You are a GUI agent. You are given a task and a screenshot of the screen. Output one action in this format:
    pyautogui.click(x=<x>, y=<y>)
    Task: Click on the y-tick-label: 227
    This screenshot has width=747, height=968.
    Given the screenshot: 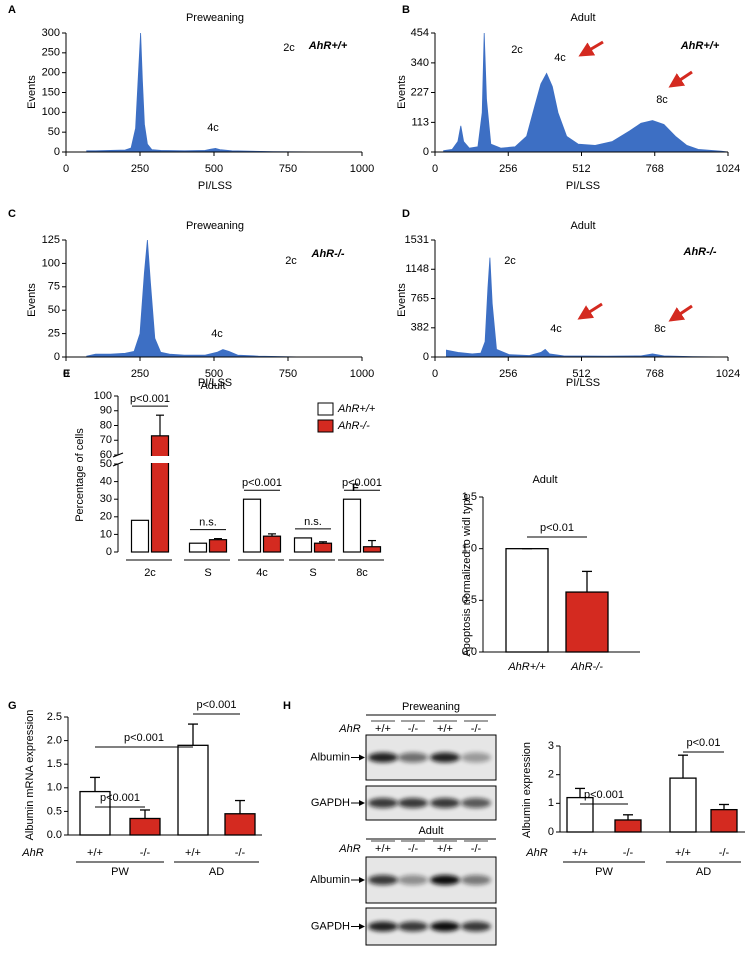 What is the action you would take?
    pyautogui.click(x=420, y=92)
    